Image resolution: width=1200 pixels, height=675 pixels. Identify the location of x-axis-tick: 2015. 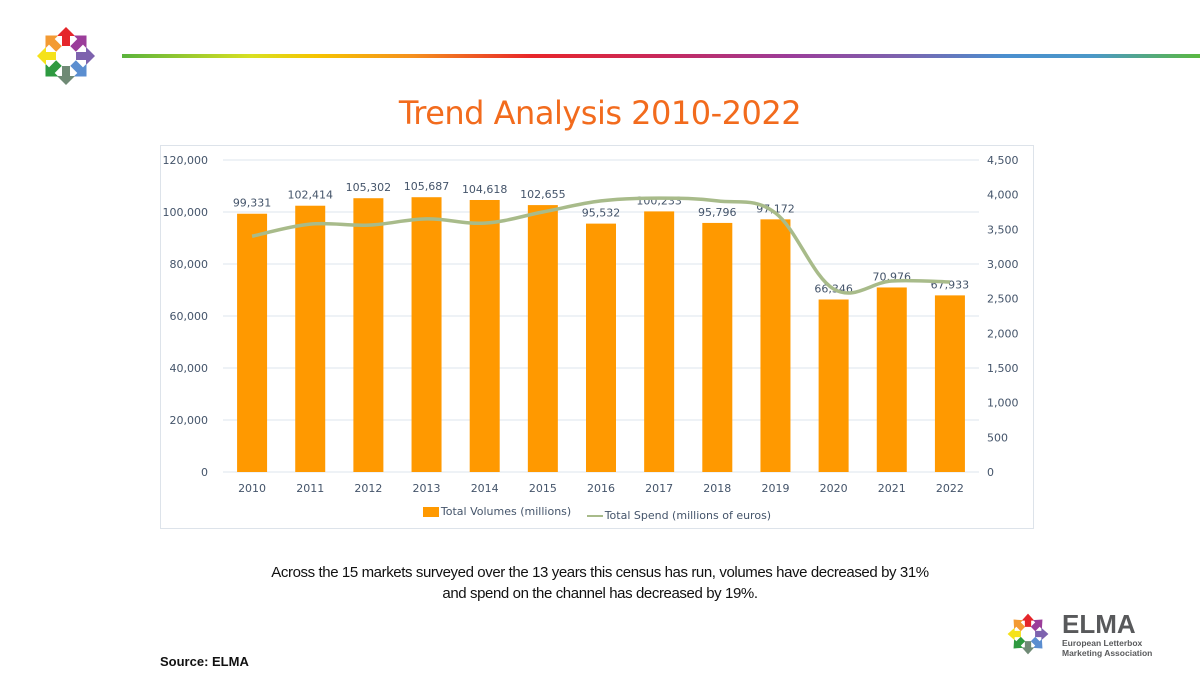
(543, 488).